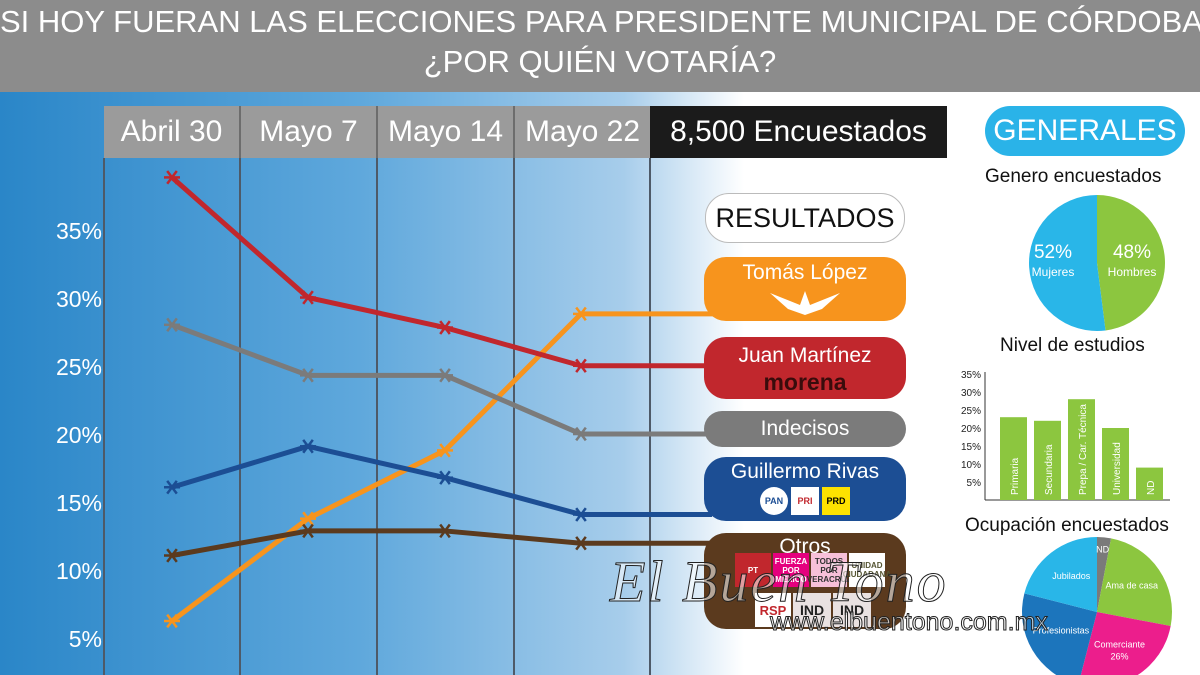 The width and height of the screenshot is (1200, 675). What do you see at coordinates (1151, 488) in the screenshot?
I see `bar-category-label: ND` at bounding box center [1151, 488].